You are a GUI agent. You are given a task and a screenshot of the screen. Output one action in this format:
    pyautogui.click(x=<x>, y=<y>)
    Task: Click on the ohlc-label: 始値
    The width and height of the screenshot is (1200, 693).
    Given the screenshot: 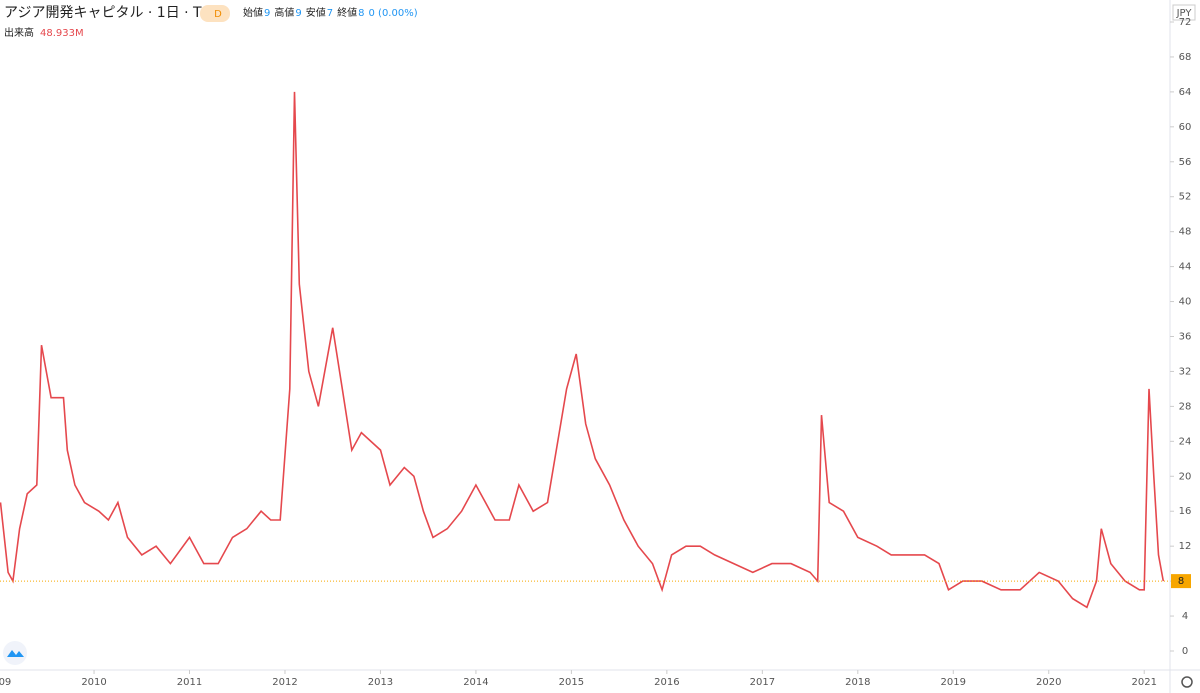 What is the action you would take?
    pyautogui.click(x=253, y=12)
    